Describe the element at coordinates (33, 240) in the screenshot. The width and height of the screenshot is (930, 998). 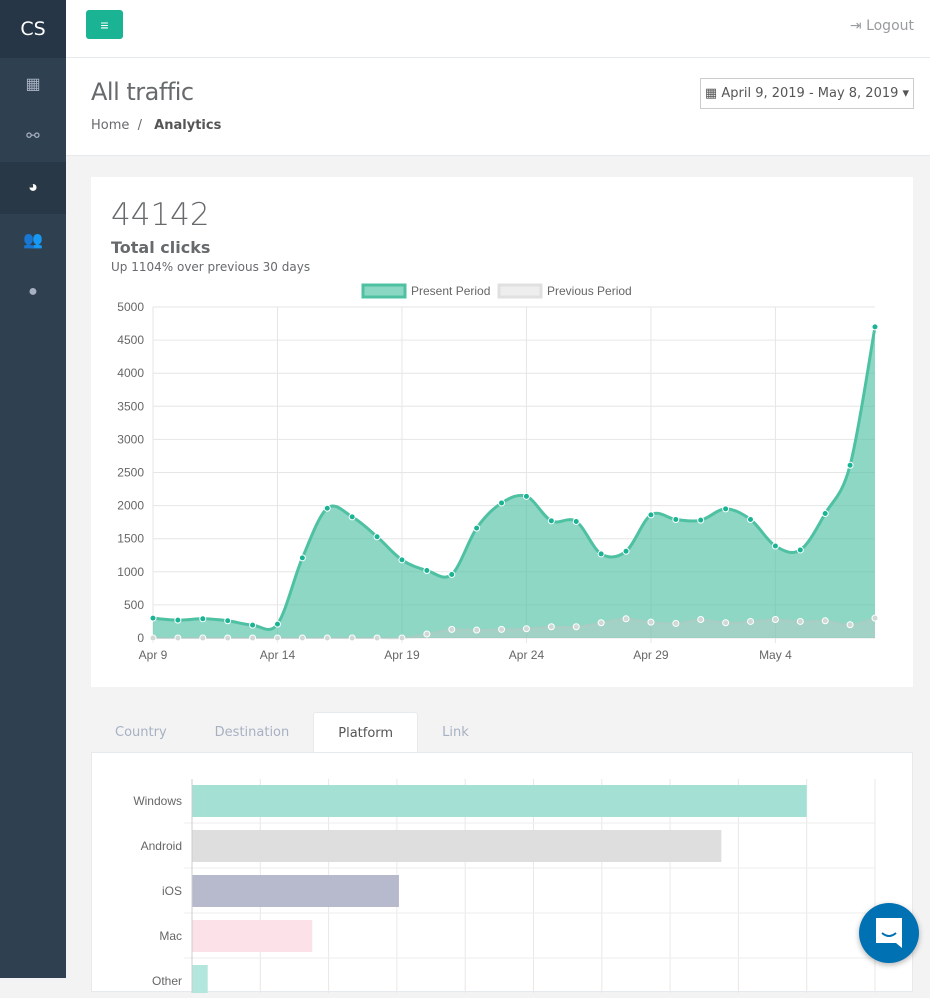
I see `sidebar-item-3: 👥` at that location.